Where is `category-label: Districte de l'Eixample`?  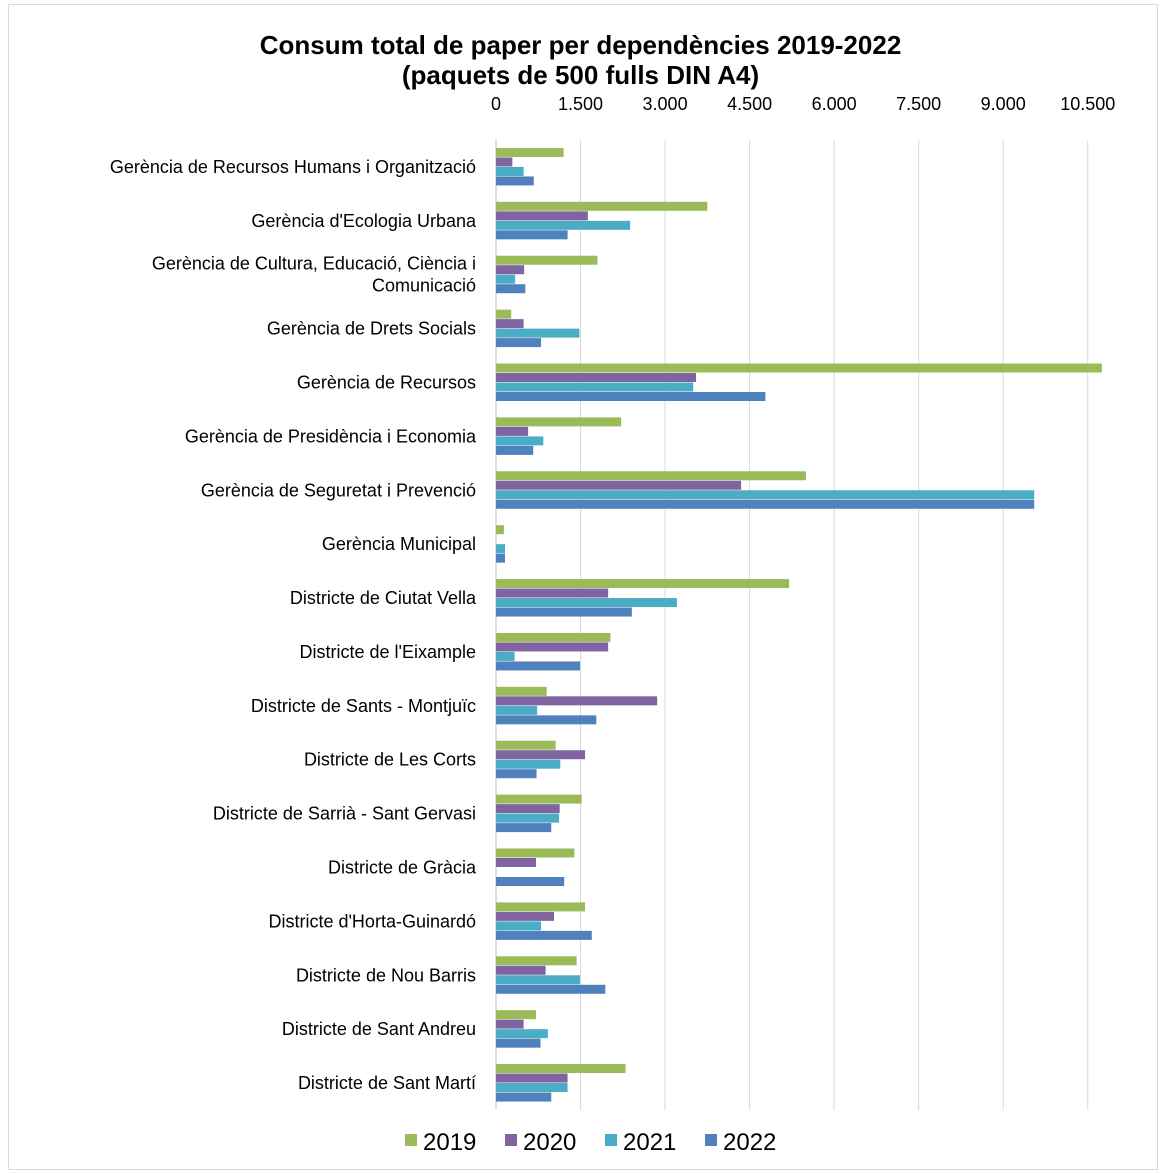 category-label: Districte de l'Eixample is located at coordinates (388, 652).